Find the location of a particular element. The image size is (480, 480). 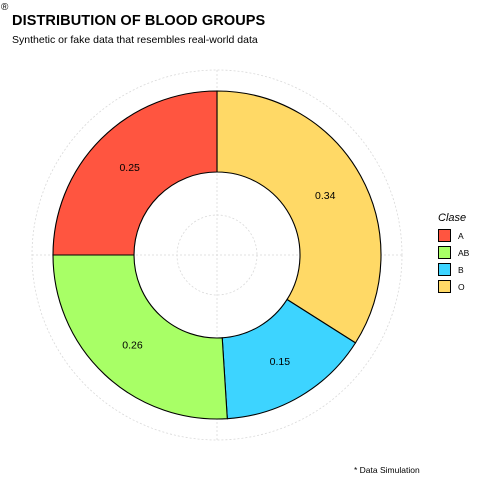

legend-swatch-b is located at coordinates (444, 269).